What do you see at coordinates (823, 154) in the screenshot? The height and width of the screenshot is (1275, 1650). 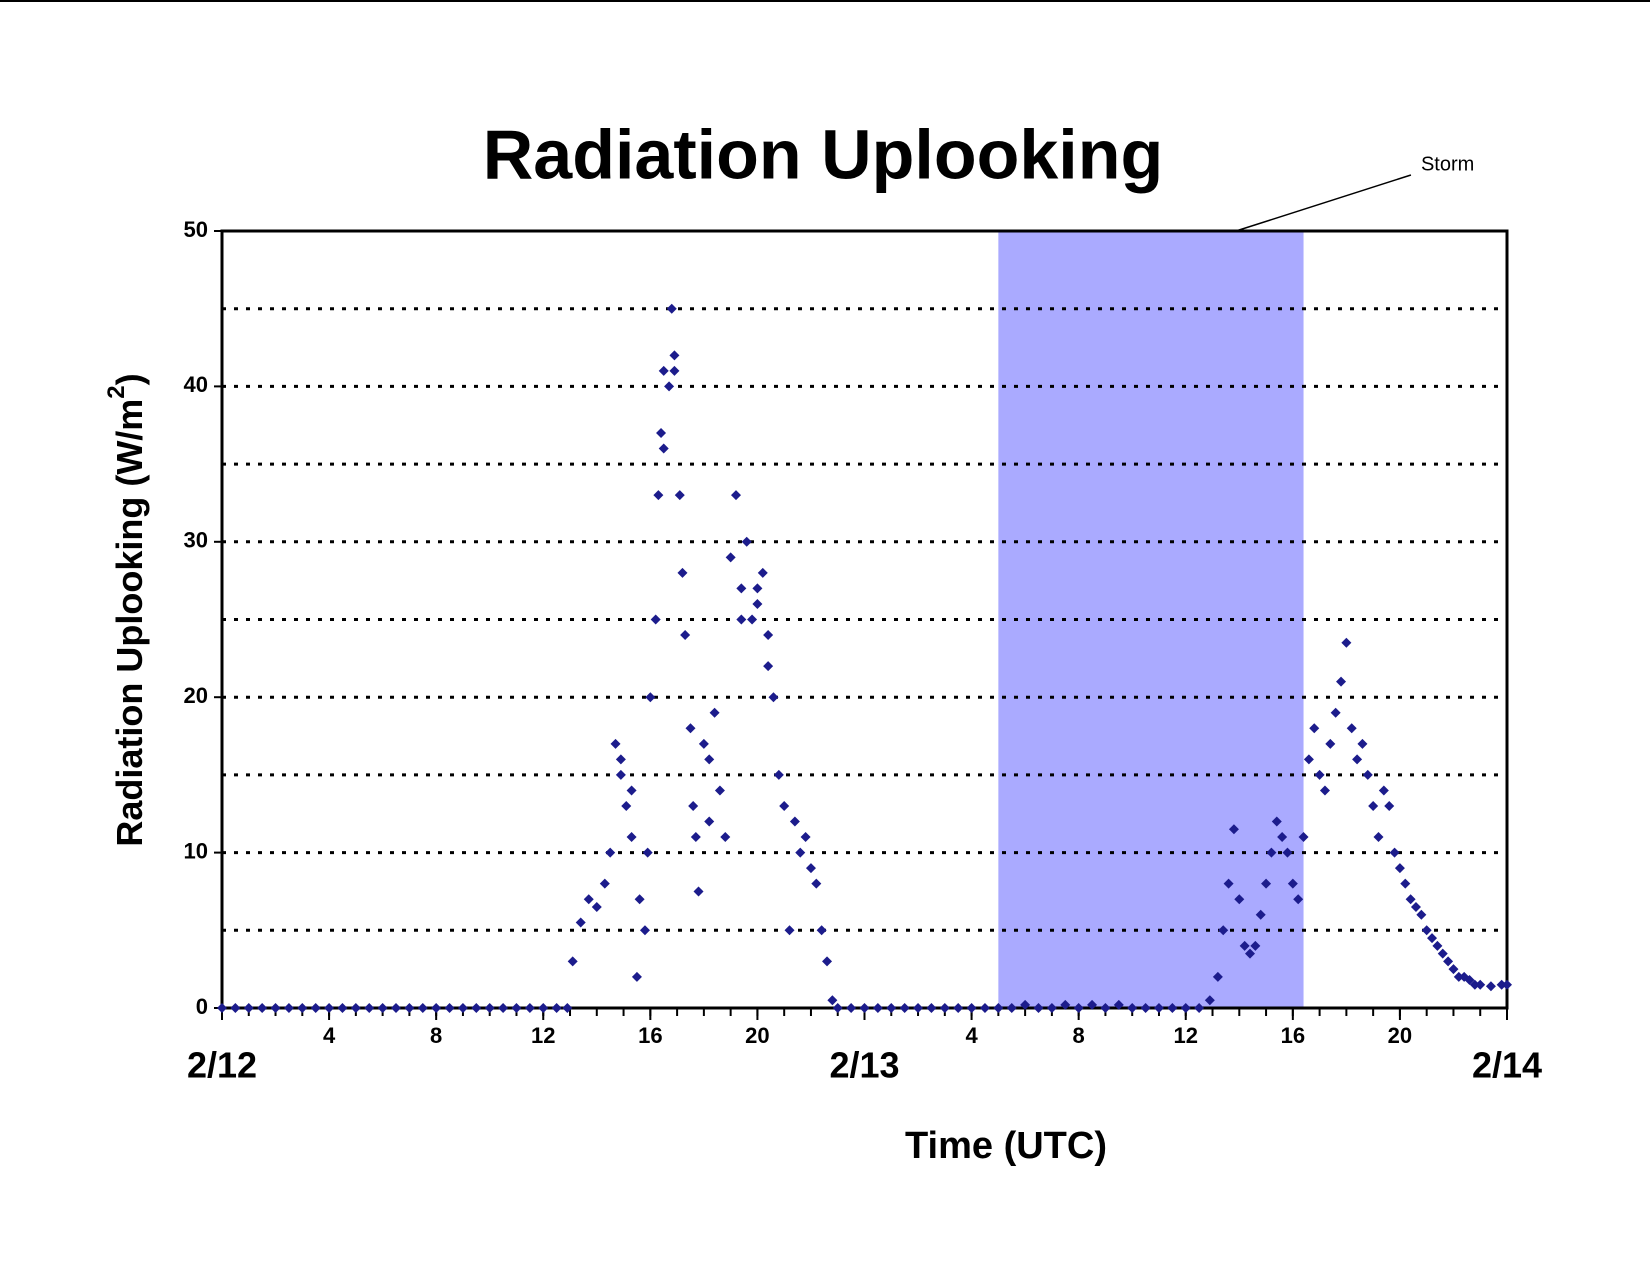 I see `chart-title: Radiation Uplooking` at bounding box center [823, 154].